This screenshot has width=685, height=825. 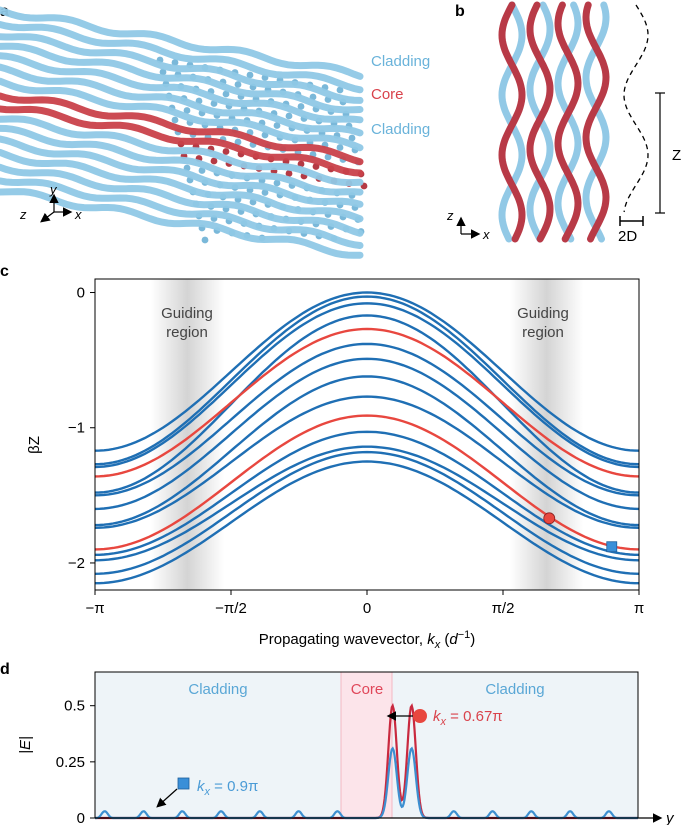 What do you see at coordinates (4, 271) in the screenshot?
I see `panel-c-label: c` at bounding box center [4, 271].